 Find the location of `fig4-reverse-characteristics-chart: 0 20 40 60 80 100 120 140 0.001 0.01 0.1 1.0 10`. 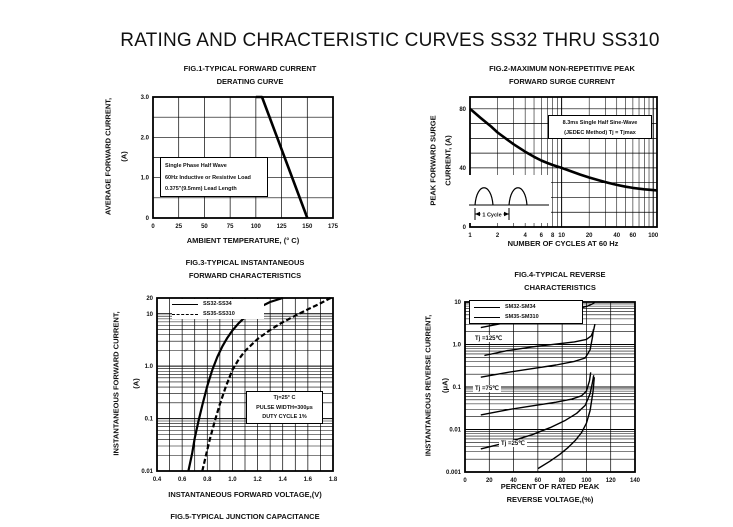

fig4-reverse-characteristics-chart: 0 20 40 60 80 100 120 140 0.001 0.01 0.1 1.0 10 is located at coordinates (543, 392).